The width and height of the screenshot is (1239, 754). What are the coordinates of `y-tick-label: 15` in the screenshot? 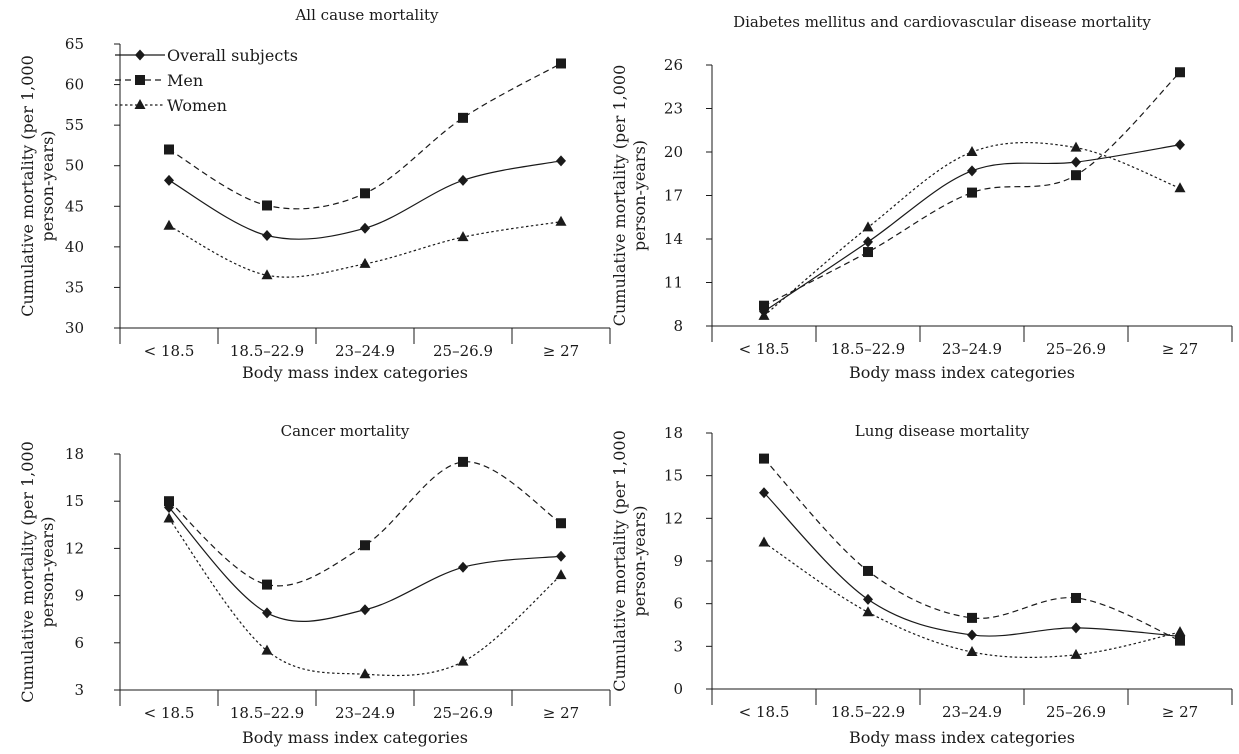 It's located at (673, 476).